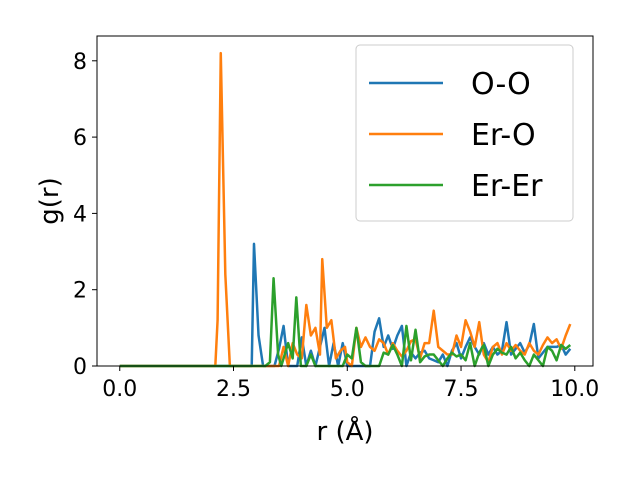 This screenshot has height=484, width=640. What do you see at coordinates (347, 389) in the screenshot?
I see `x-tick-label: 5.0` at bounding box center [347, 389].